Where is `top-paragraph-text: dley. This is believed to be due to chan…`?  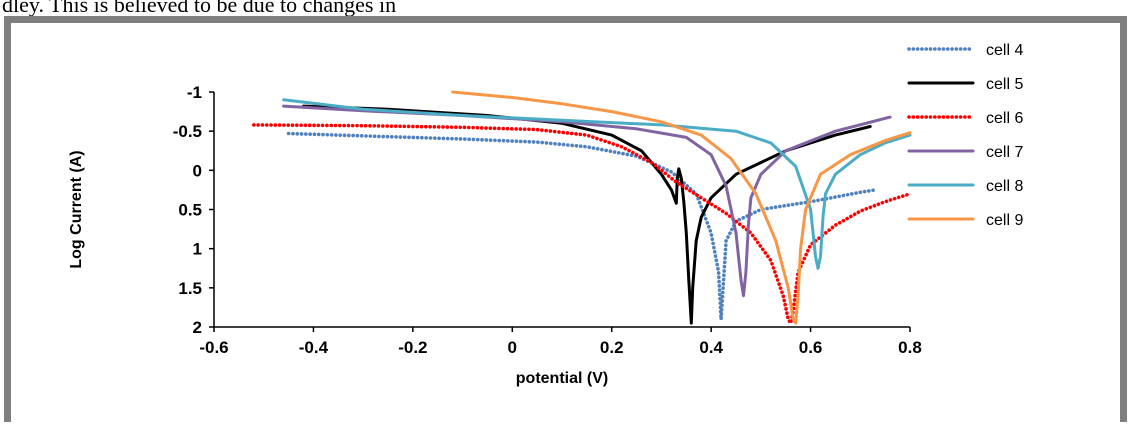 top-paragraph-text: dley. This is believed to be due to chan… is located at coordinates (199, 8).